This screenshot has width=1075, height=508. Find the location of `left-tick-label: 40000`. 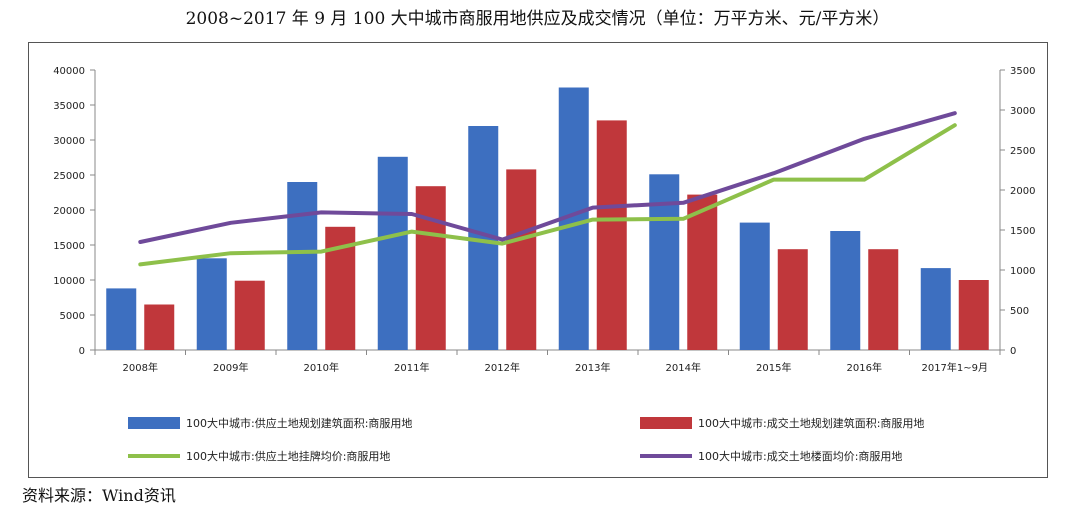

left-tick-label: 40000 is located at coordinates (69, 71).